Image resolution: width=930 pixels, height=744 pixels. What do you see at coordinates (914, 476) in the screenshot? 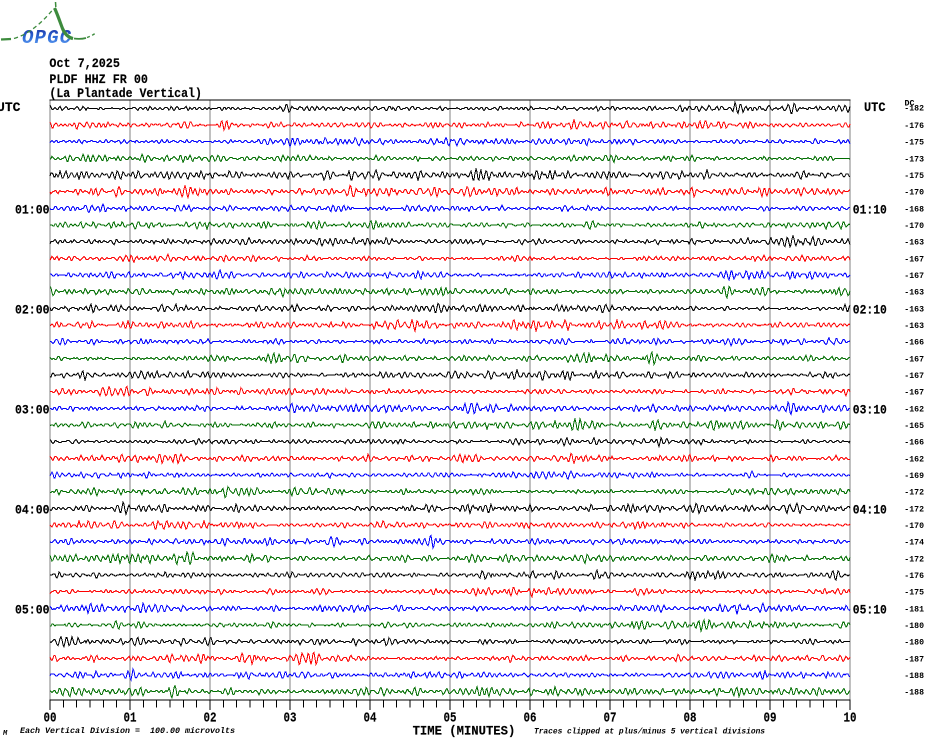
I see `svg-text: -169` at bounding box center [914, 476].